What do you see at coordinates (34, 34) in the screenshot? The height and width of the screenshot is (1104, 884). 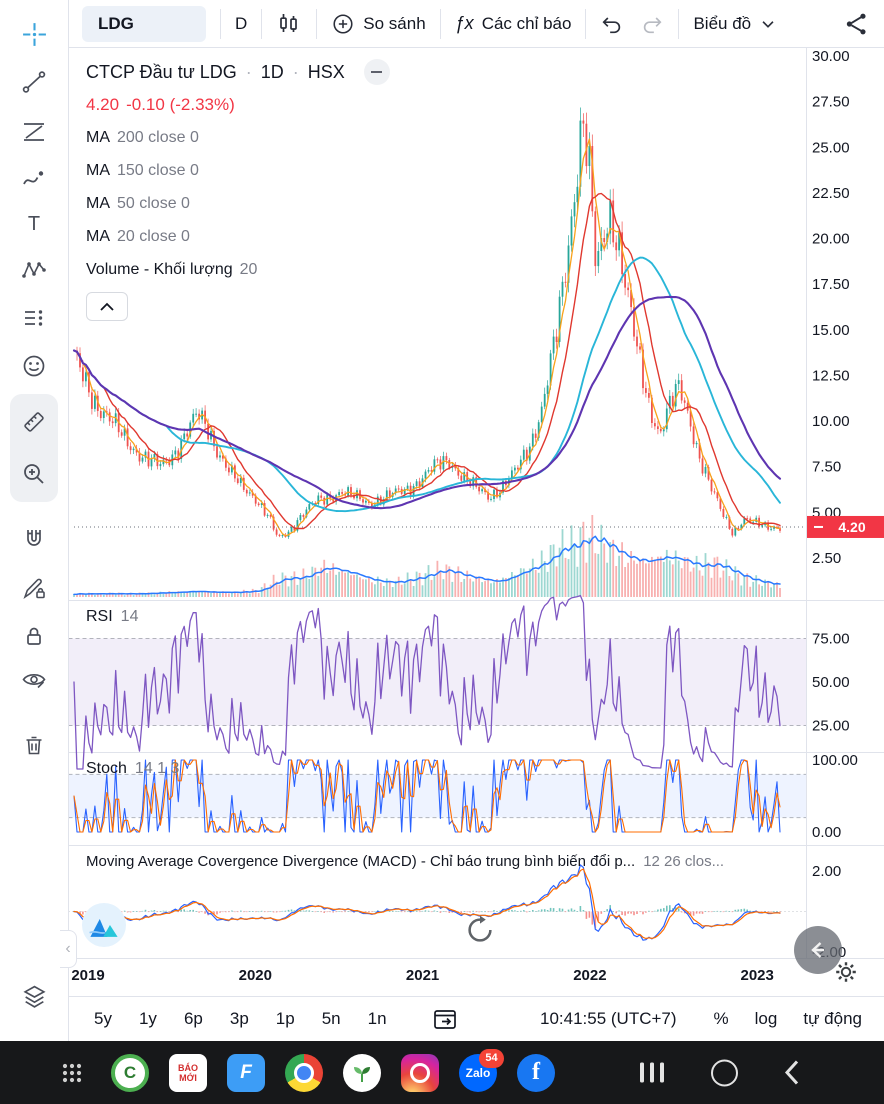 I see `tool-crosshair` at bounding box center [34, 34].